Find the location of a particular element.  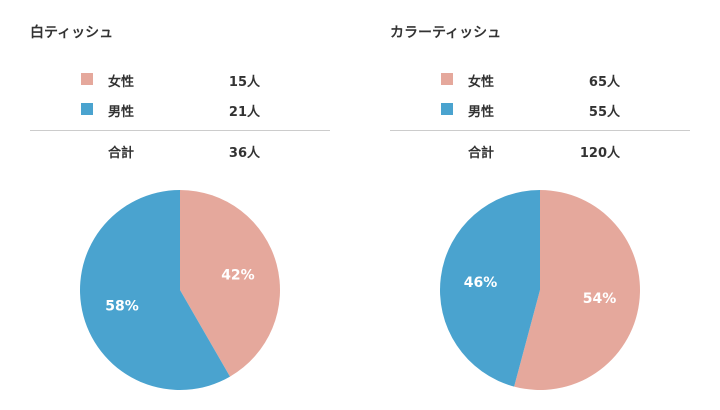

chart-title: 白ティッシュ is located at coordinates (72, 33).